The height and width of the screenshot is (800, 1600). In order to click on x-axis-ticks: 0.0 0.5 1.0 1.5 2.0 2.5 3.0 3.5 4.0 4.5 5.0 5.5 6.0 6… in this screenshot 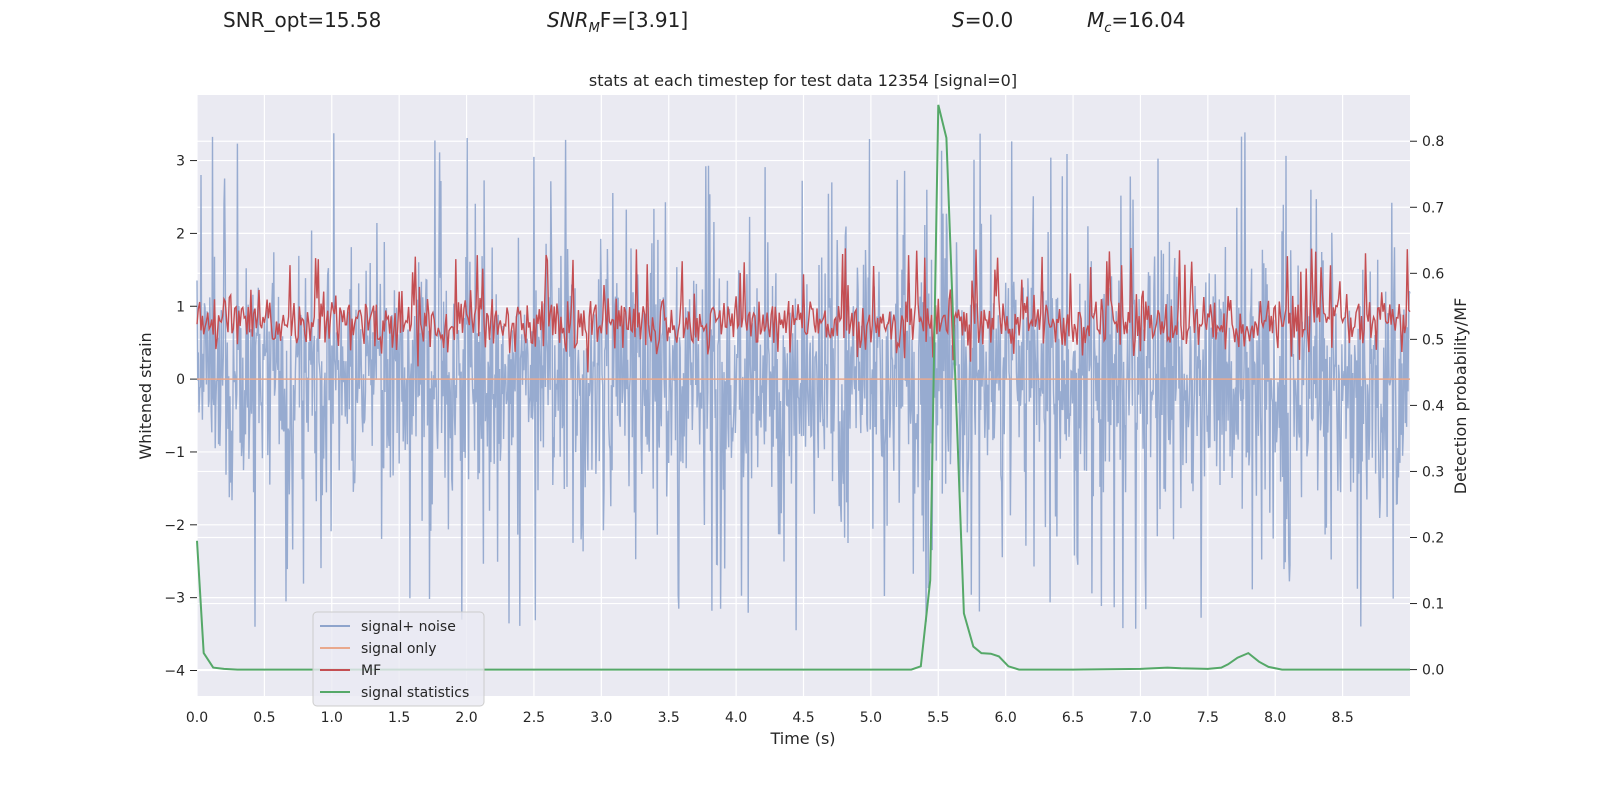, I will do `click(770, 718)`.